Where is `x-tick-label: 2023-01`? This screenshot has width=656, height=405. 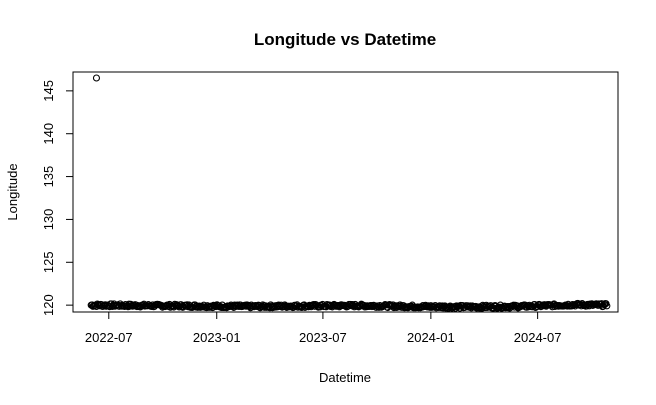 x-tick-label: 2023-01 is located at coordinates (217, 337).